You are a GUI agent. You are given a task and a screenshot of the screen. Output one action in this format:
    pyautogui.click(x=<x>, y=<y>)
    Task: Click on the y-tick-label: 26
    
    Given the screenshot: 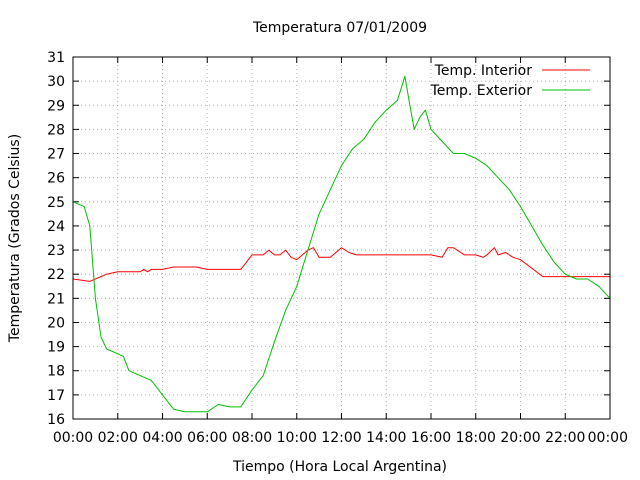 What is the action you would take?
    pyautogui.click(x=56, y=179)
    